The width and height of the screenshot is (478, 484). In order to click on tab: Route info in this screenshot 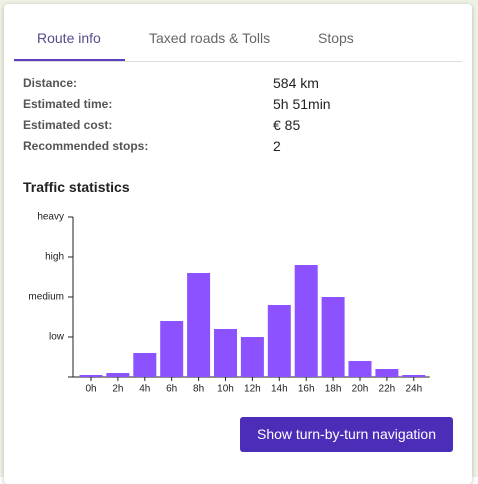, I will do `click(69, 38)`.